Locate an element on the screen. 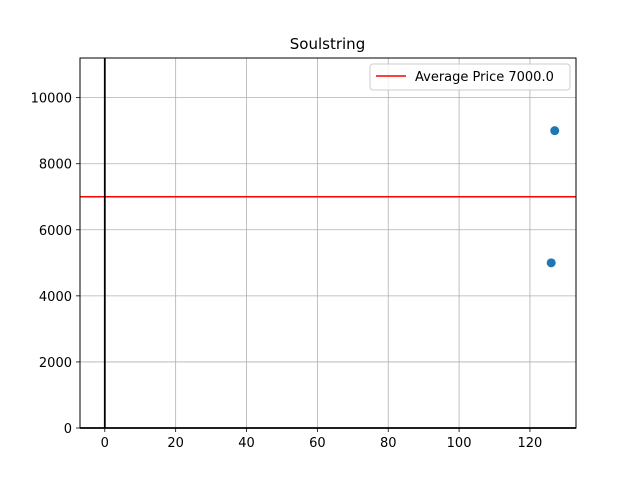 This screenshot has width=640, height=480. x-axis-ticks: 0 20 40 60 80 100 120 is located at coordinates (322, 439).